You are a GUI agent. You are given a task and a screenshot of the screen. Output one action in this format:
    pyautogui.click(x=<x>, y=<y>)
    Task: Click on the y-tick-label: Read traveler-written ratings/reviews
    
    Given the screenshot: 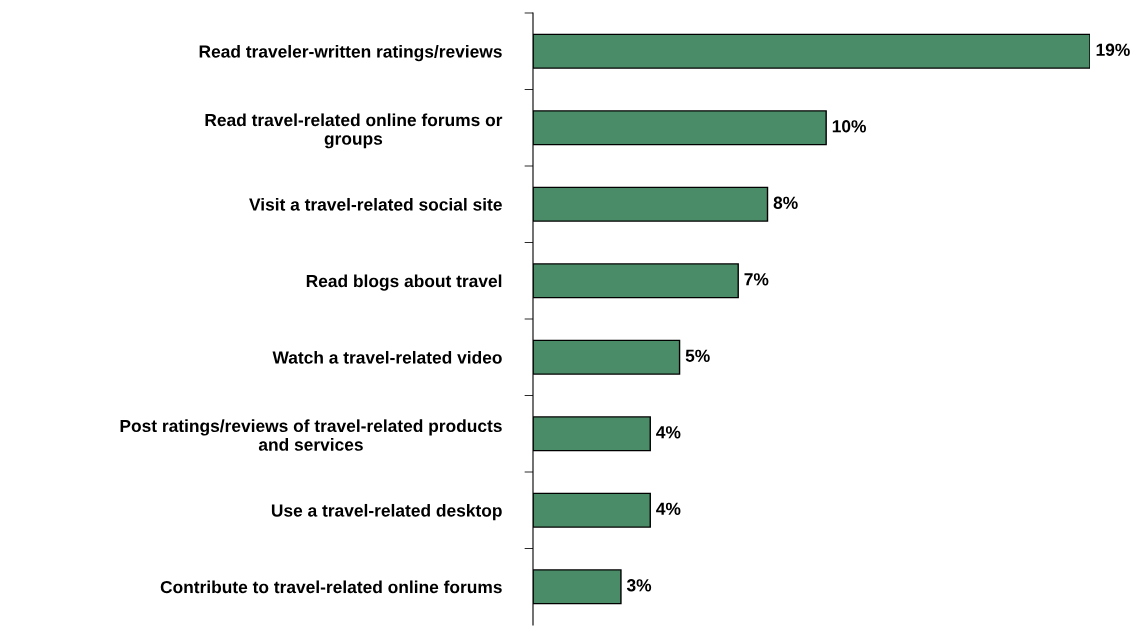 What is the action you would take?
    pyautogui.click(x=350, y=53)
    